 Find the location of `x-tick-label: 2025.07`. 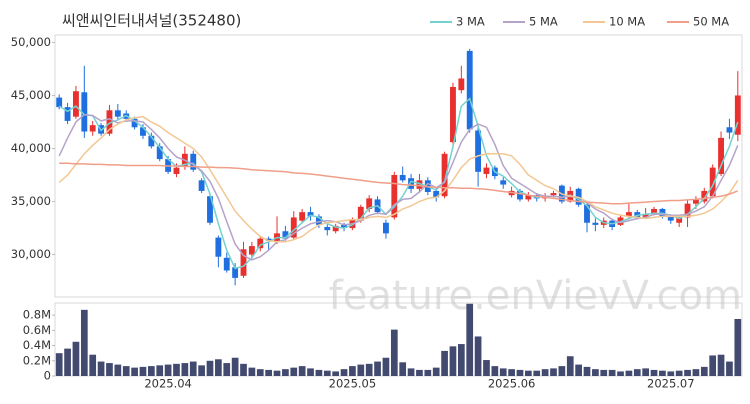

x-tick-label: 2025.07 is located at coordinates (671, 384).